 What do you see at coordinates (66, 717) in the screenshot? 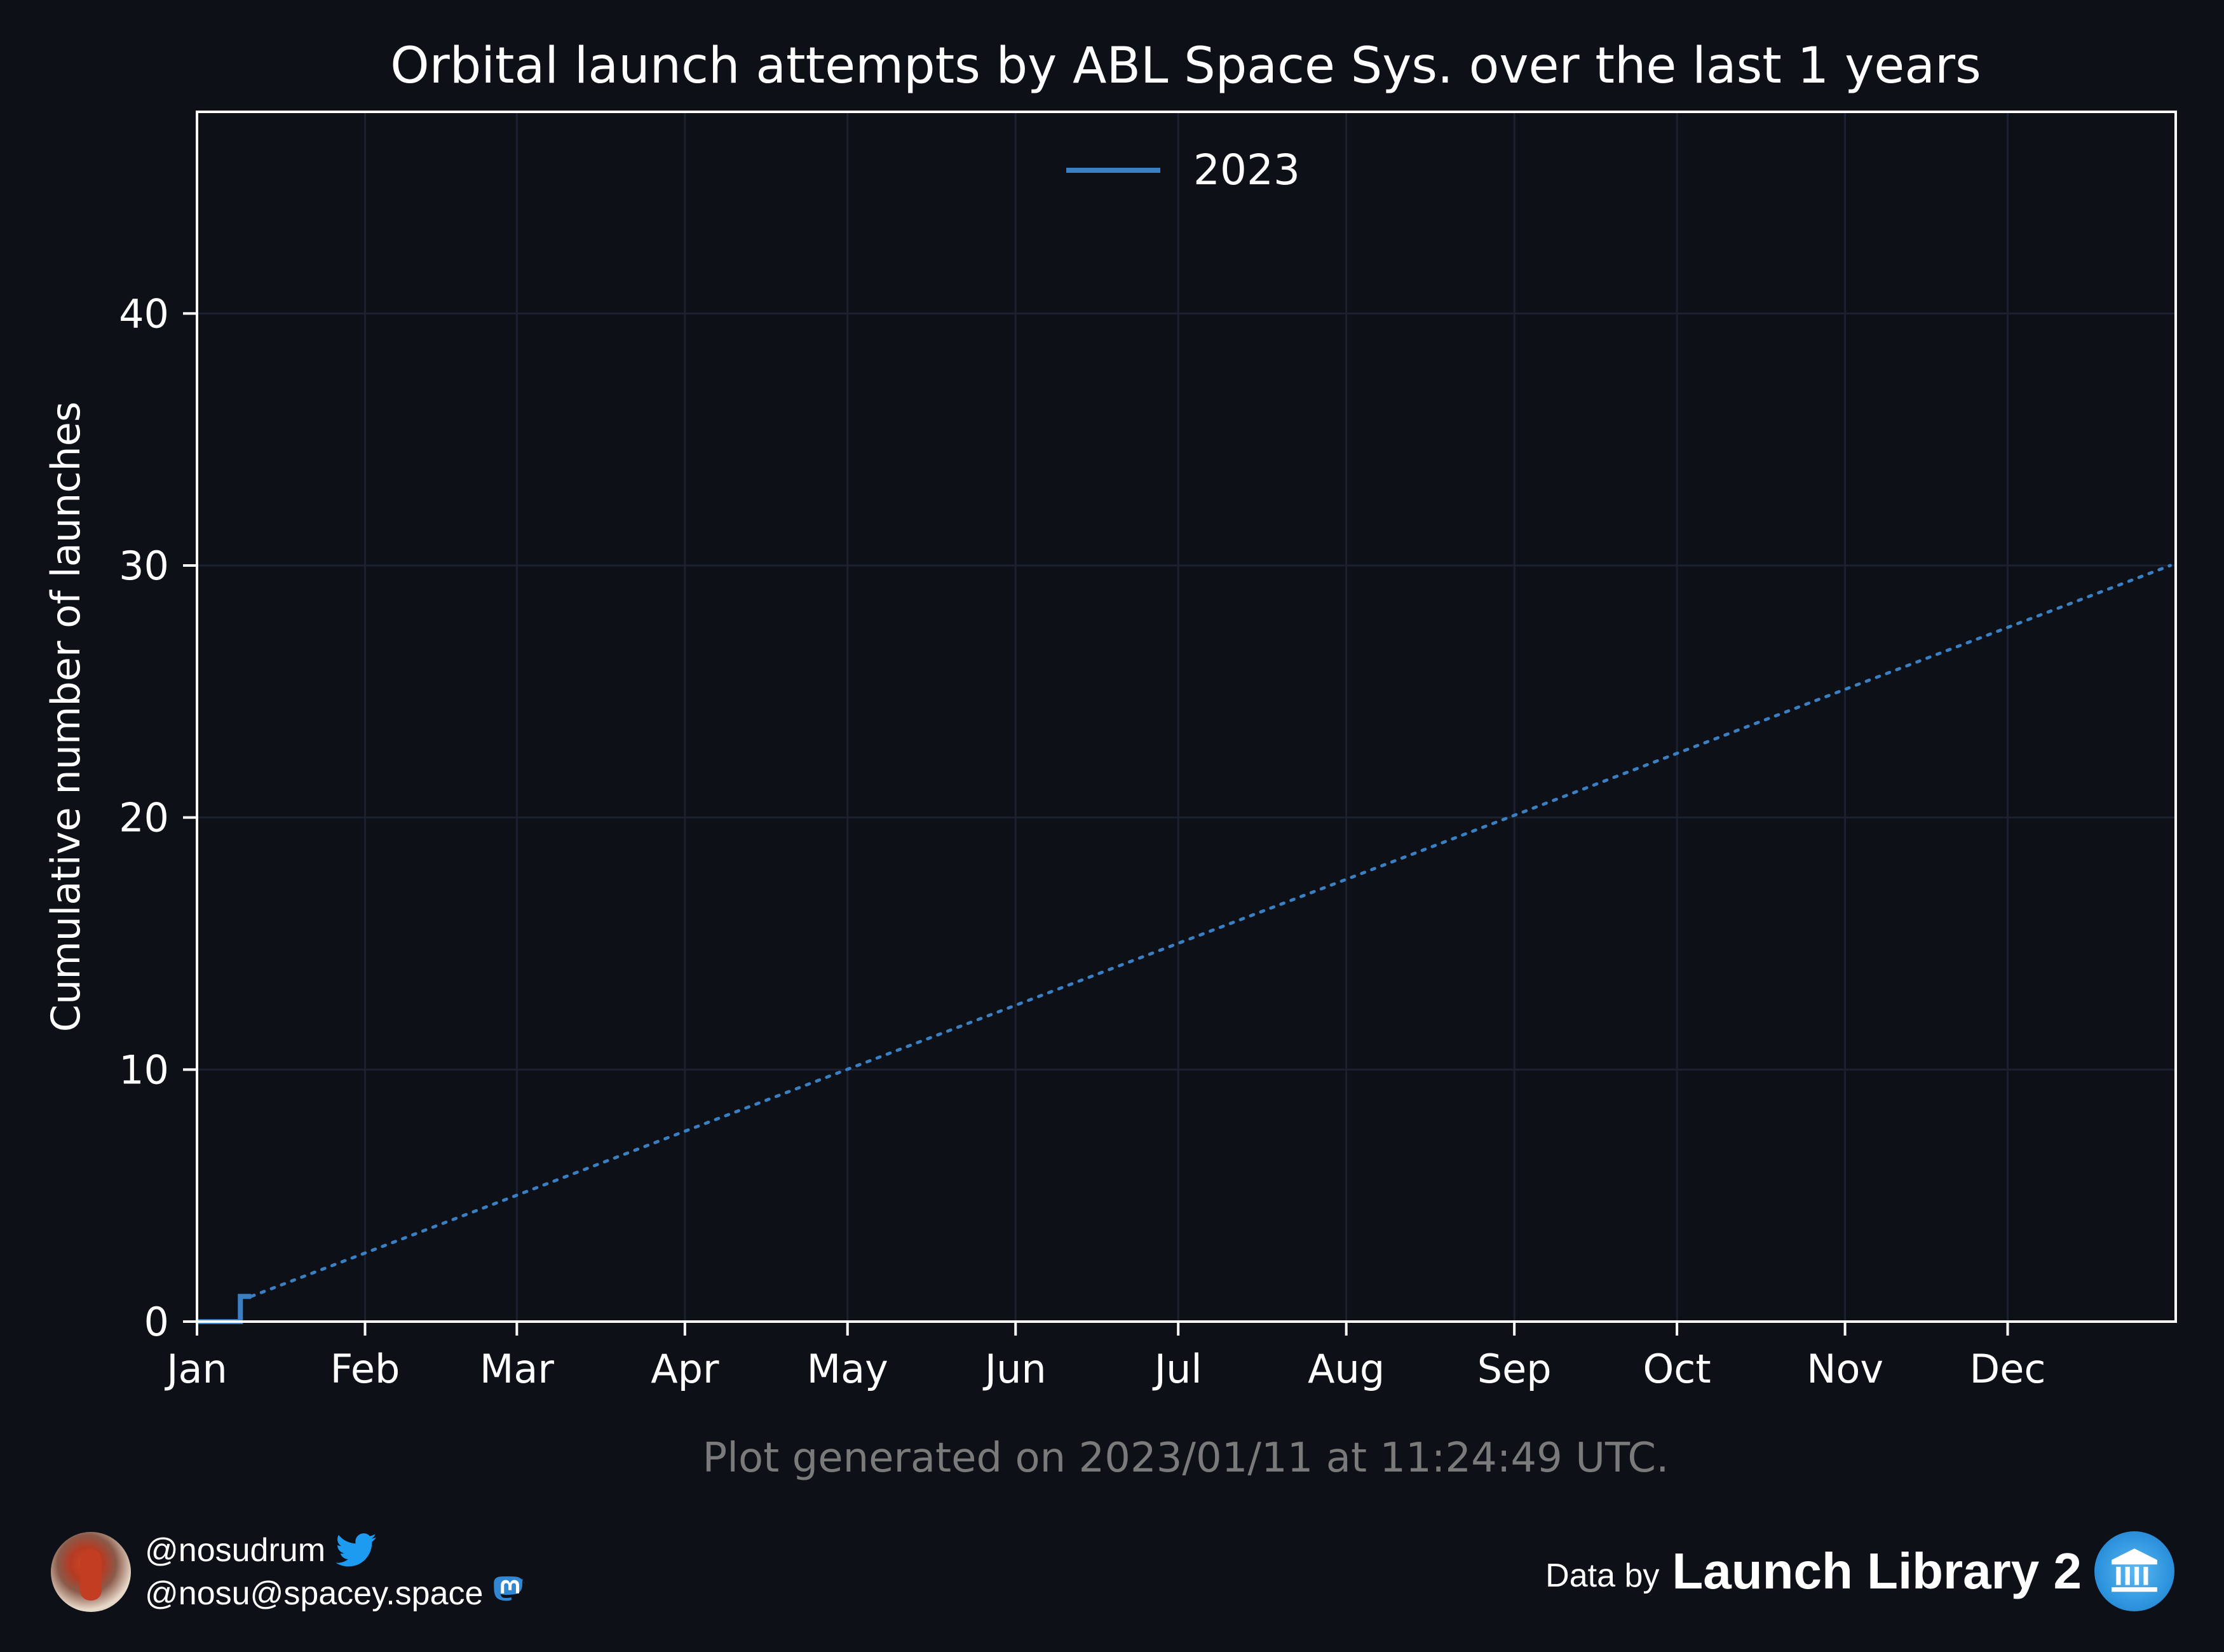
I see `y-axis-label: Cumulative number of launches` at bounding box center [66, 717].